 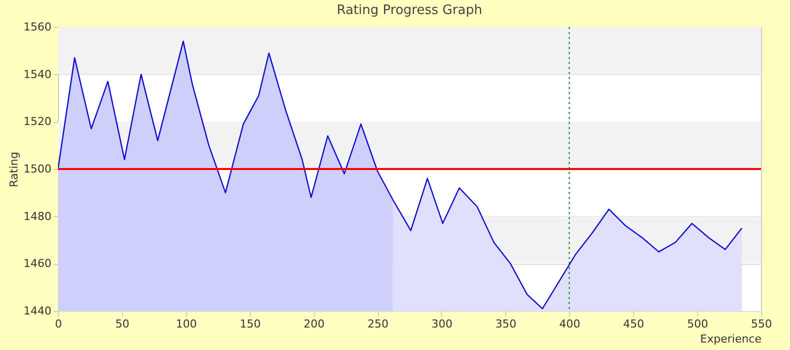 I want to click on x-tick-label: 250, so click(x=378, y=324).